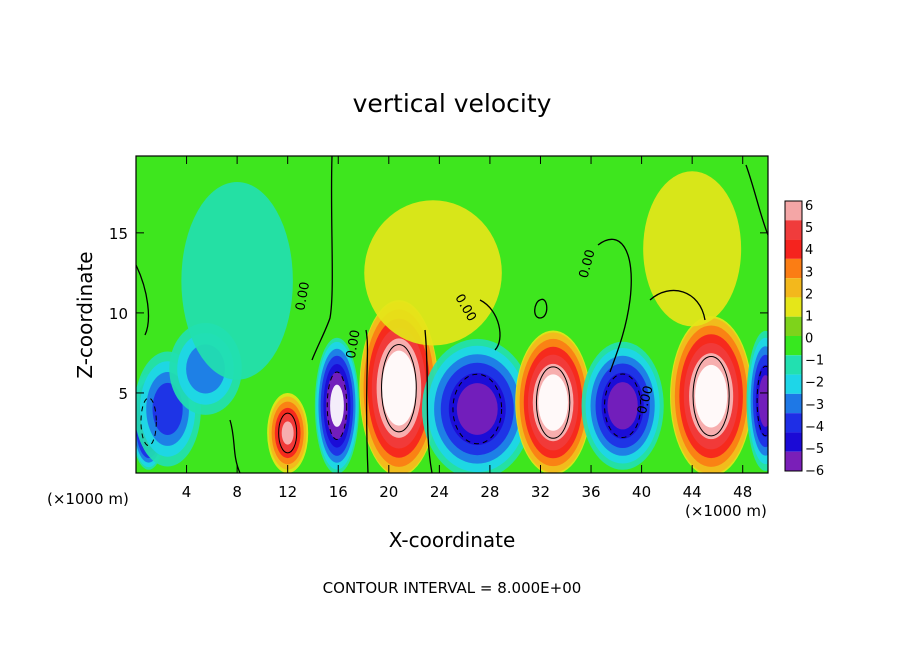  Describe the element at coordinates (118, 234) in the screenshot. I see `y-tick-label: 15` at that location.